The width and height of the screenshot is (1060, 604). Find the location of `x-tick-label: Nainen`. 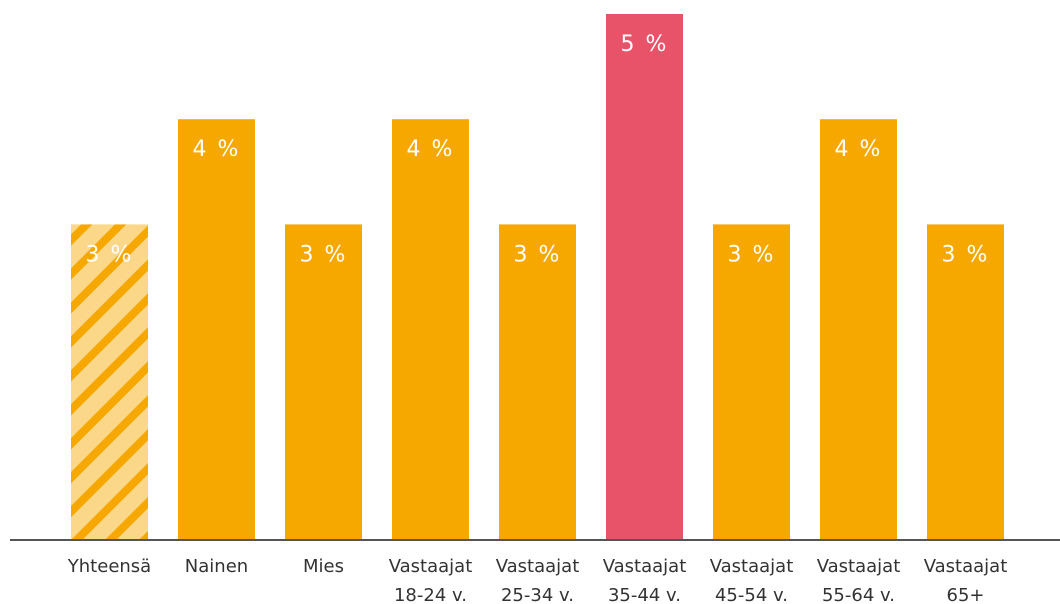

x-tick-label: Nainen is located at coordinates (216, 566).